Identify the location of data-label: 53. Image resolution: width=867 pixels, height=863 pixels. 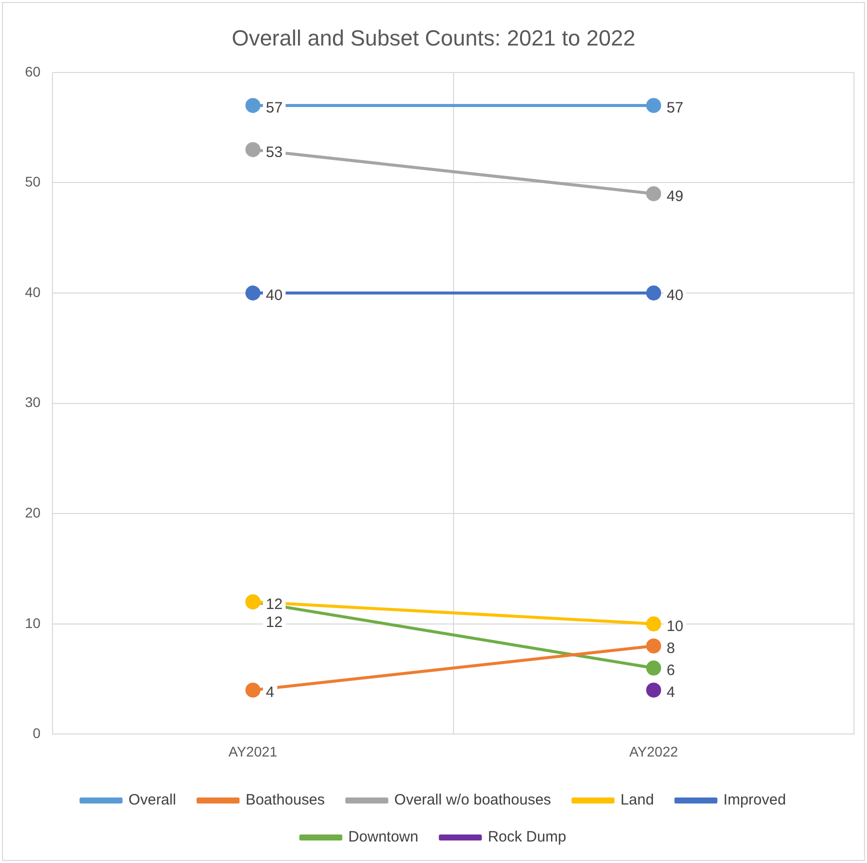
(274, 152).